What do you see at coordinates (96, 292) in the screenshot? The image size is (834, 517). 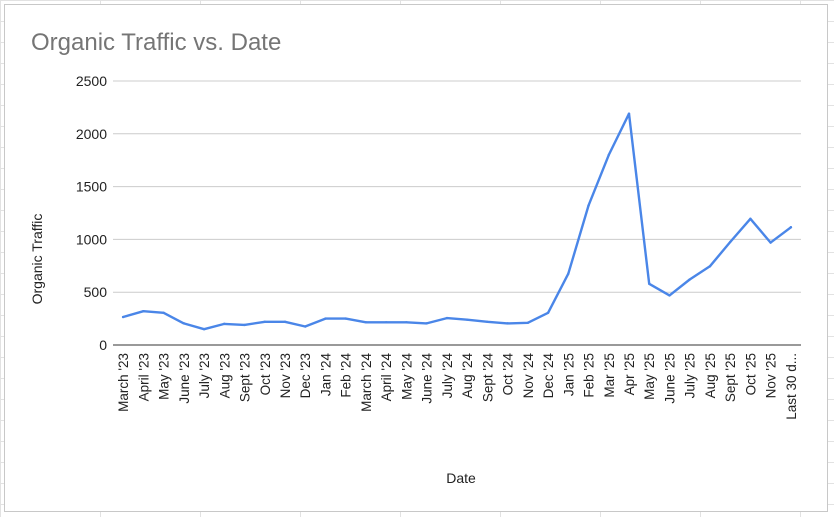 I see `y-tick-label: 500` at bounding box center [96, 292].